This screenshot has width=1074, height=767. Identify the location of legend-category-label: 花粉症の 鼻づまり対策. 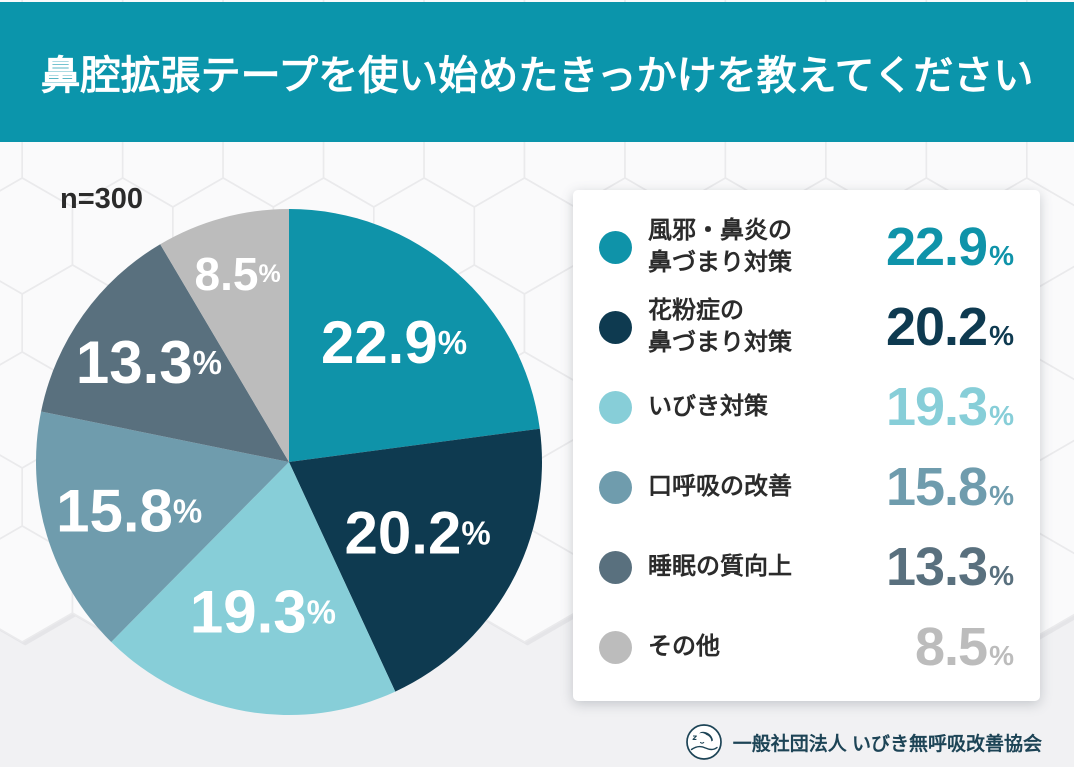
(720, 326).